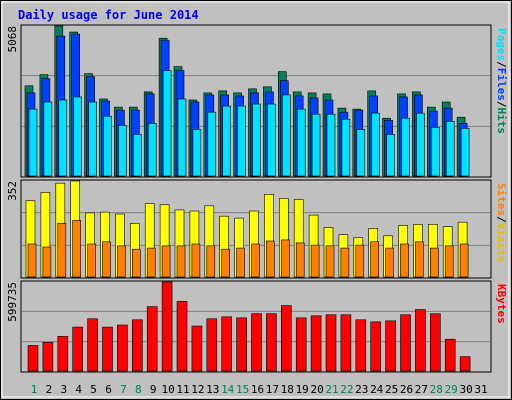  I want to click on x-tick-label: 23, so click(361, 389).